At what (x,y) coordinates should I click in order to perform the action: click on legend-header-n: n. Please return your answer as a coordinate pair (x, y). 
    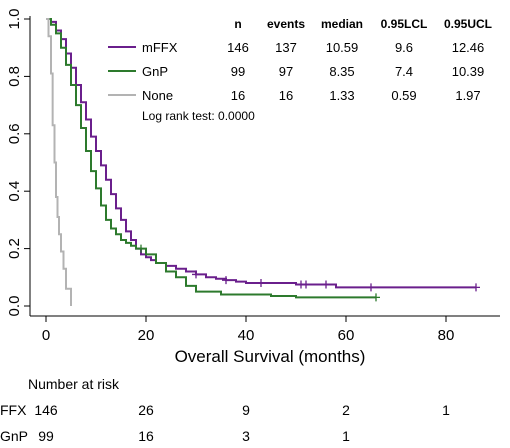
    Looking at the image, I should click on (237, 24).